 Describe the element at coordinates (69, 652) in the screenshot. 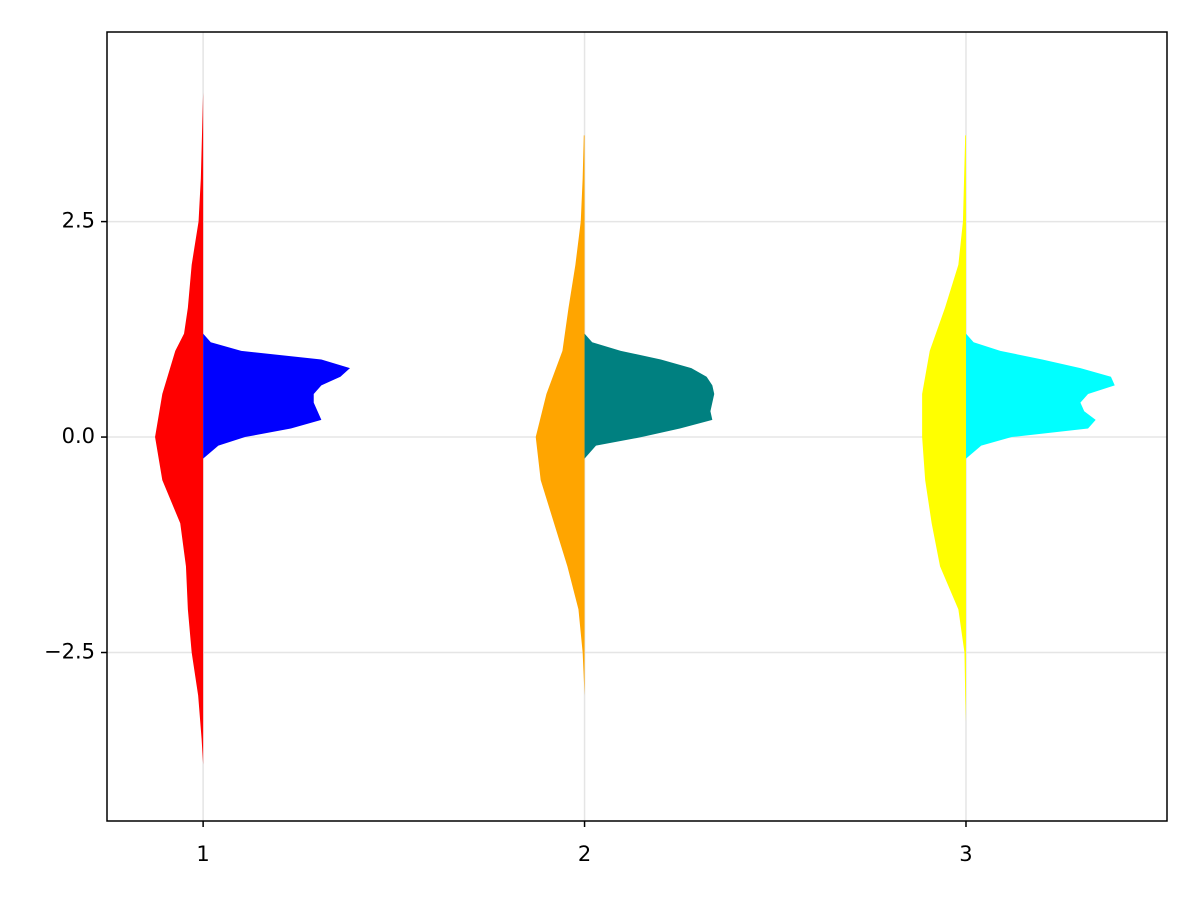

I see `y-tick-label: −2.5` at that location.